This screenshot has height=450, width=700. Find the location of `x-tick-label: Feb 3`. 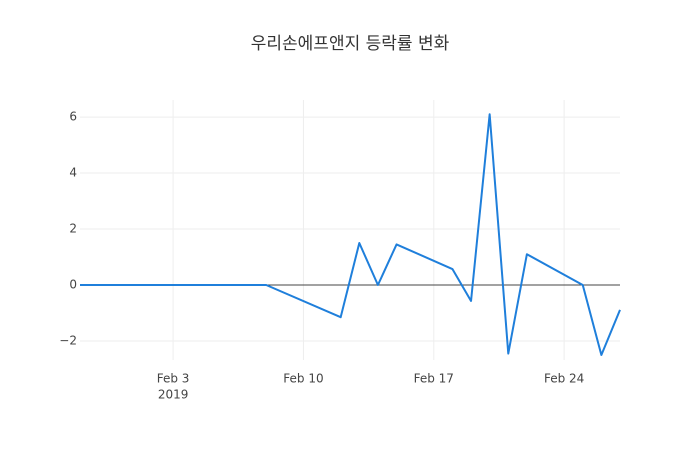

x-tick-label: Feb 3 is located at coordinates (173, 379).